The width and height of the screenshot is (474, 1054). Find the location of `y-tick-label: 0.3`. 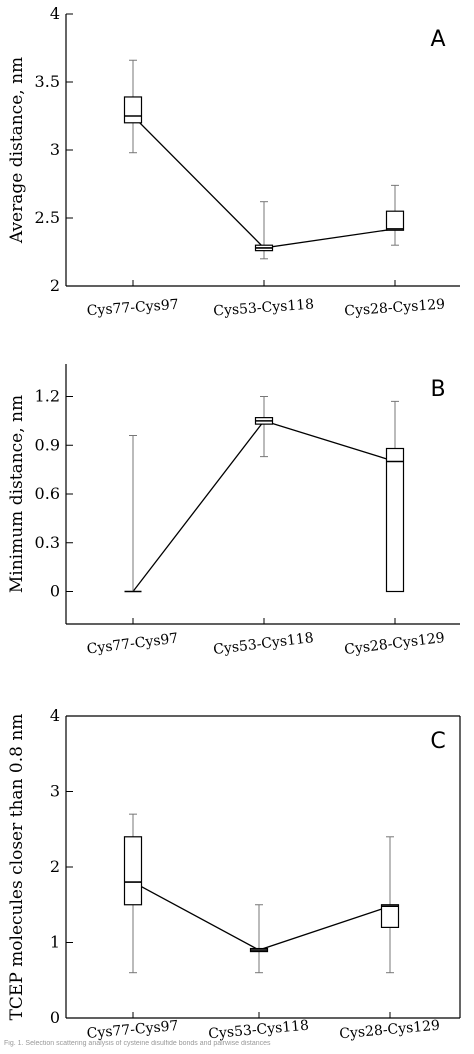

y-tick-label: 0.3 is located at coordinates (47, 542).